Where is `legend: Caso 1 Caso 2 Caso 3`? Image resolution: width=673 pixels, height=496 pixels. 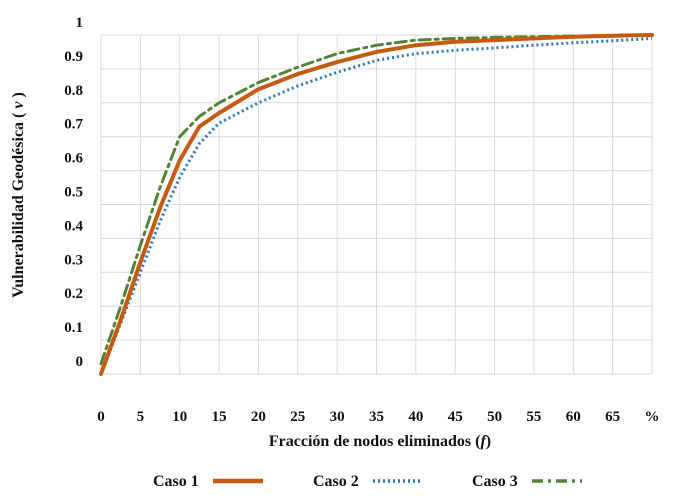 legend: Caso 1 Caso 2 Caso 3 is located at coordinates (367, 481).